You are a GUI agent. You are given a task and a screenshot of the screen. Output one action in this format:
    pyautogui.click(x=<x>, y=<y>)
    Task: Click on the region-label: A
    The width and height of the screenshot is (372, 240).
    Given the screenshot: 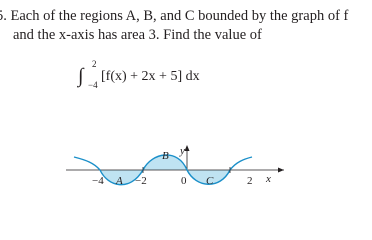 What is the action you would take?
    pyautogui.click(x=119, y=181)
    